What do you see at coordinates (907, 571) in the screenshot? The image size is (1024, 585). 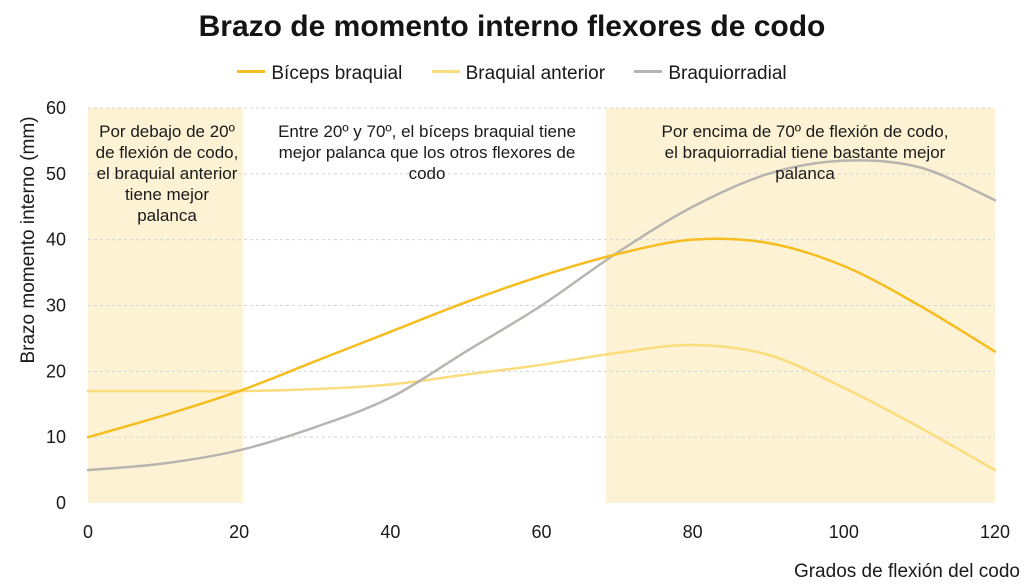 I see `x-axis-label: Grados de flexión del codo` at bounding box center [907, 571].